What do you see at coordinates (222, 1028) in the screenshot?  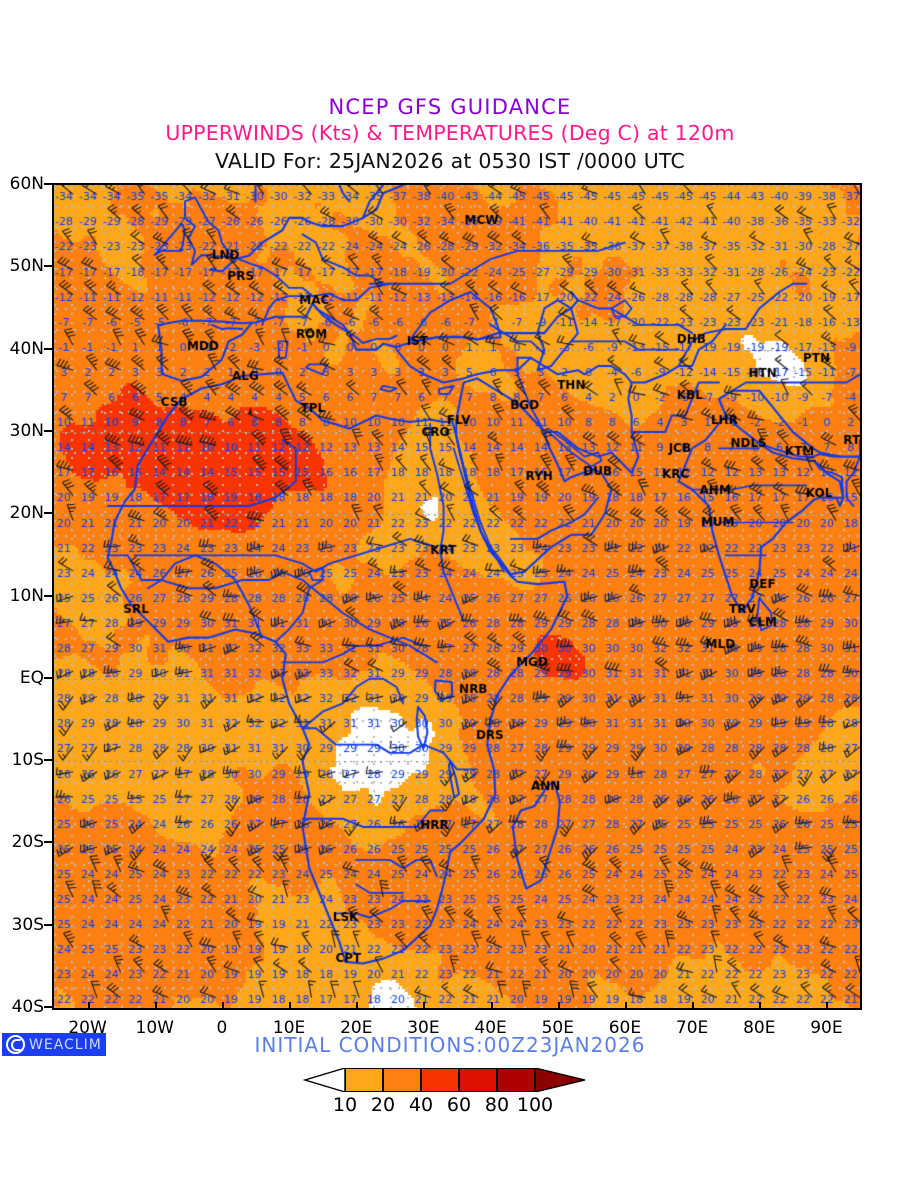 I see `lon-label-0: 0` at bounding box center [222, 1028].